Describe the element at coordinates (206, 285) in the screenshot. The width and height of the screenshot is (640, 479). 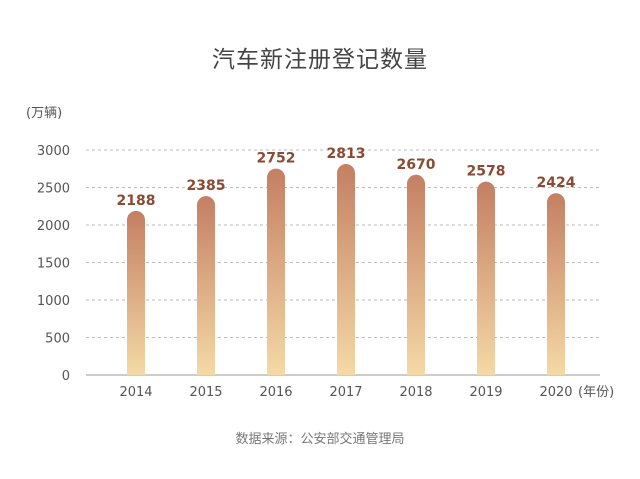
I see `bar-2015` at that location.